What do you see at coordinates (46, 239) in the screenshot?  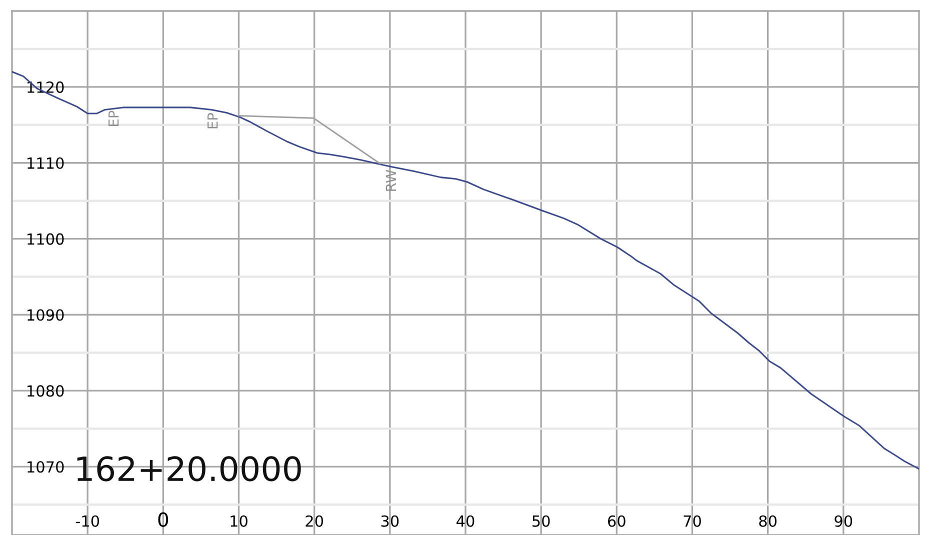 I see `y-tick-label: 1100` at bounding box center [46, 239].